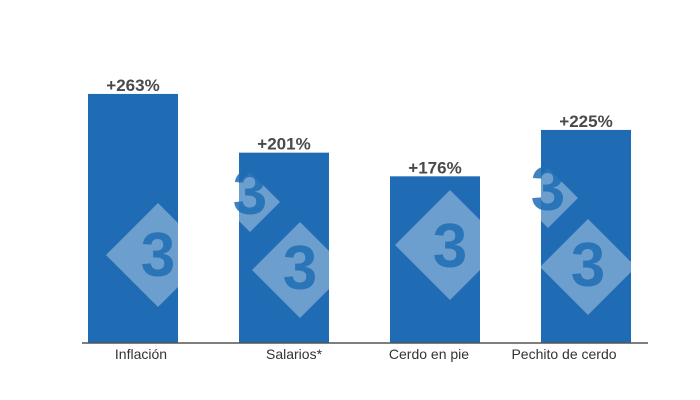 This screenshot has height=400, width=700. I want to click on category-label-1: Inflación, so click(141, 354).